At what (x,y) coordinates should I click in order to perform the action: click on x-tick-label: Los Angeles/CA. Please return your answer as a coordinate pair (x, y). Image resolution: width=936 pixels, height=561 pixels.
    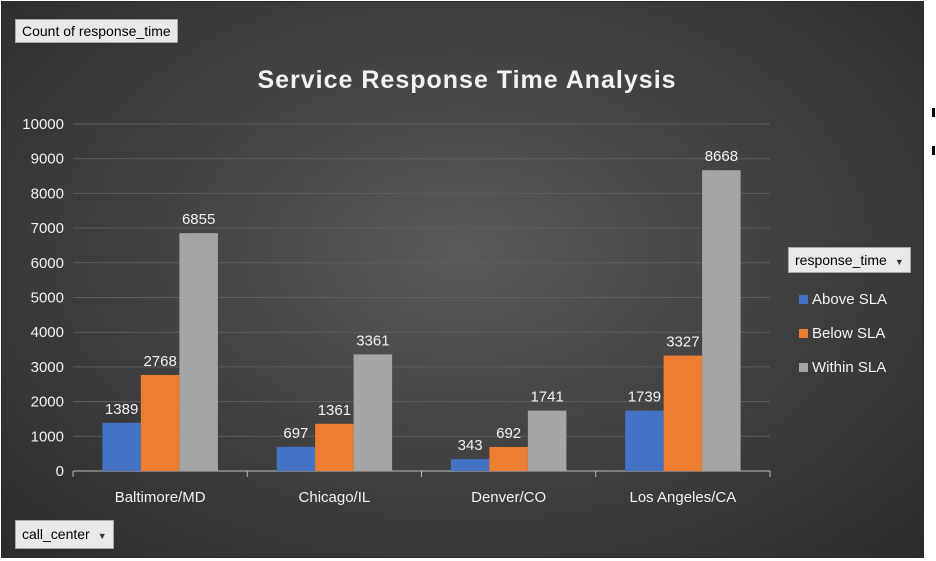
    Looking at the image, I should click on (683, 497).